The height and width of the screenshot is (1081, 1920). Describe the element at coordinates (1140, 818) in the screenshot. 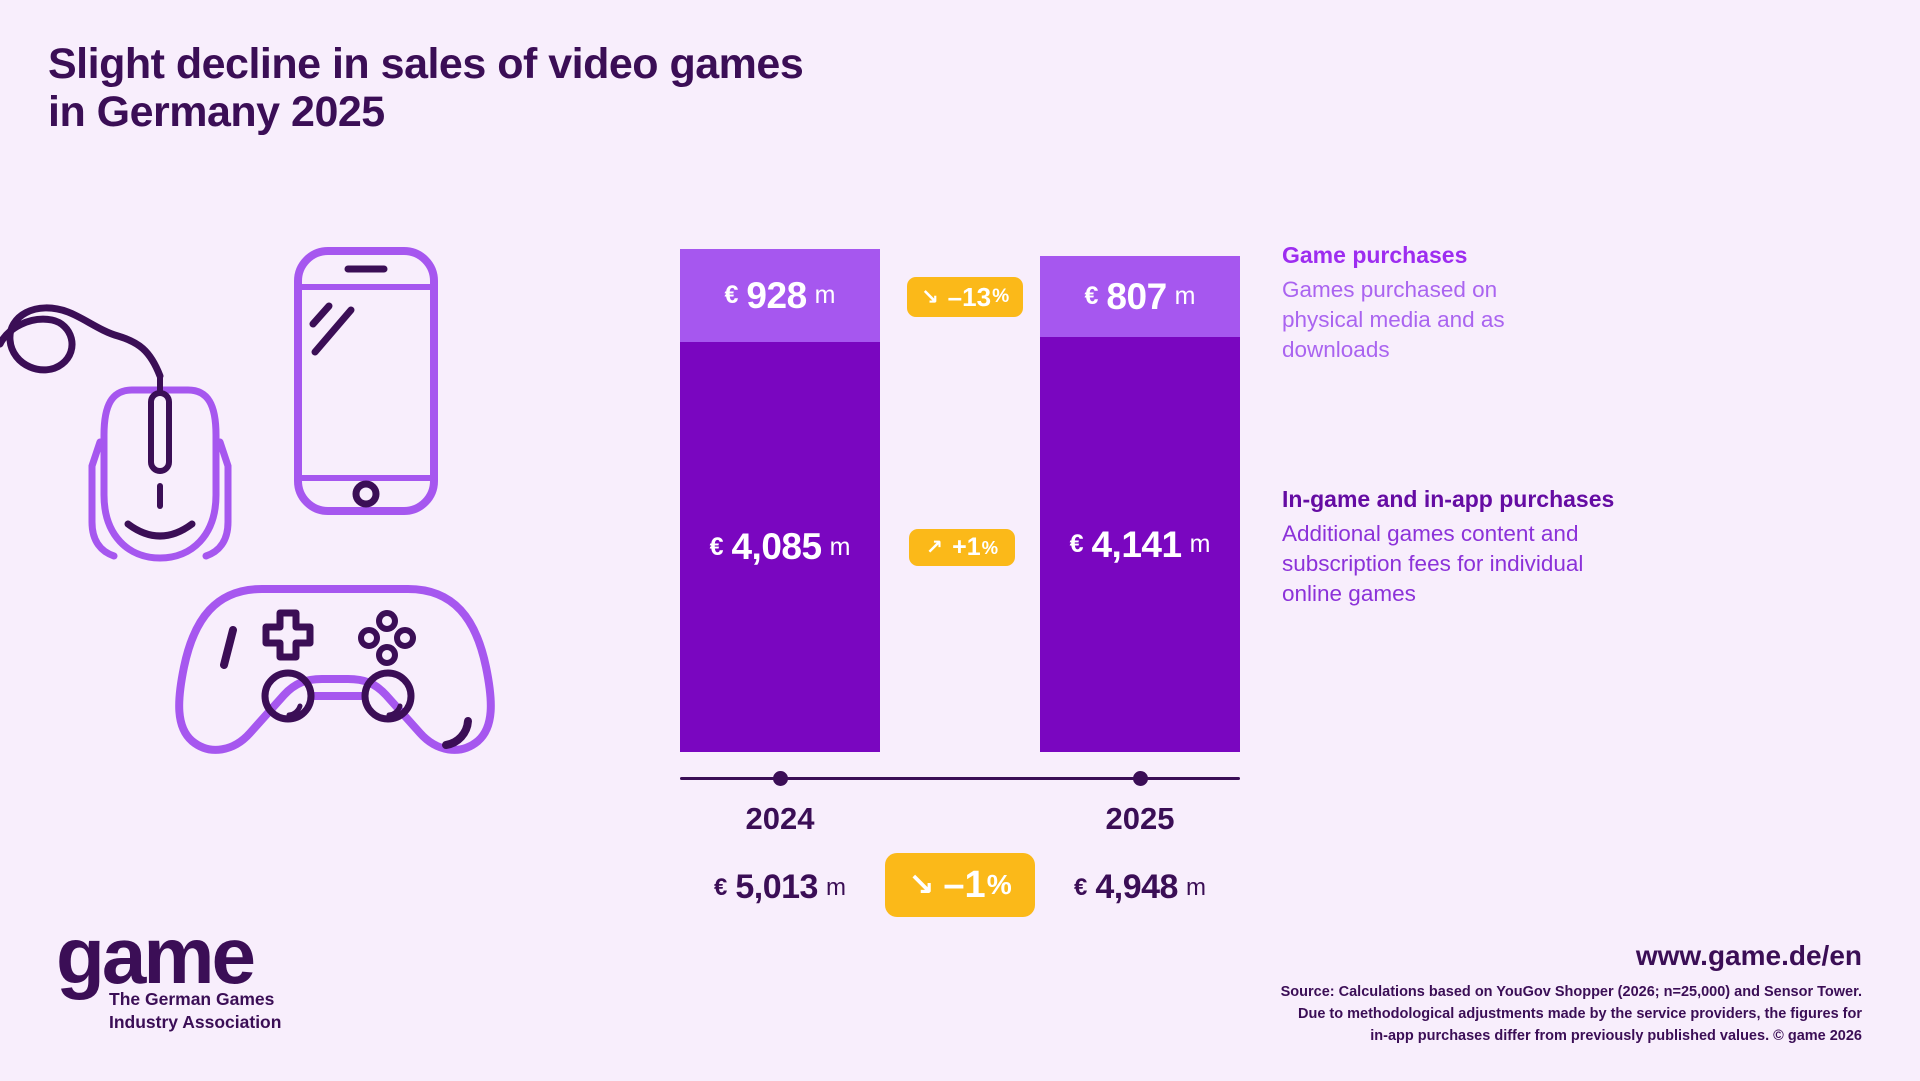

I see `x-axis-label-2025: 2025` at that location.